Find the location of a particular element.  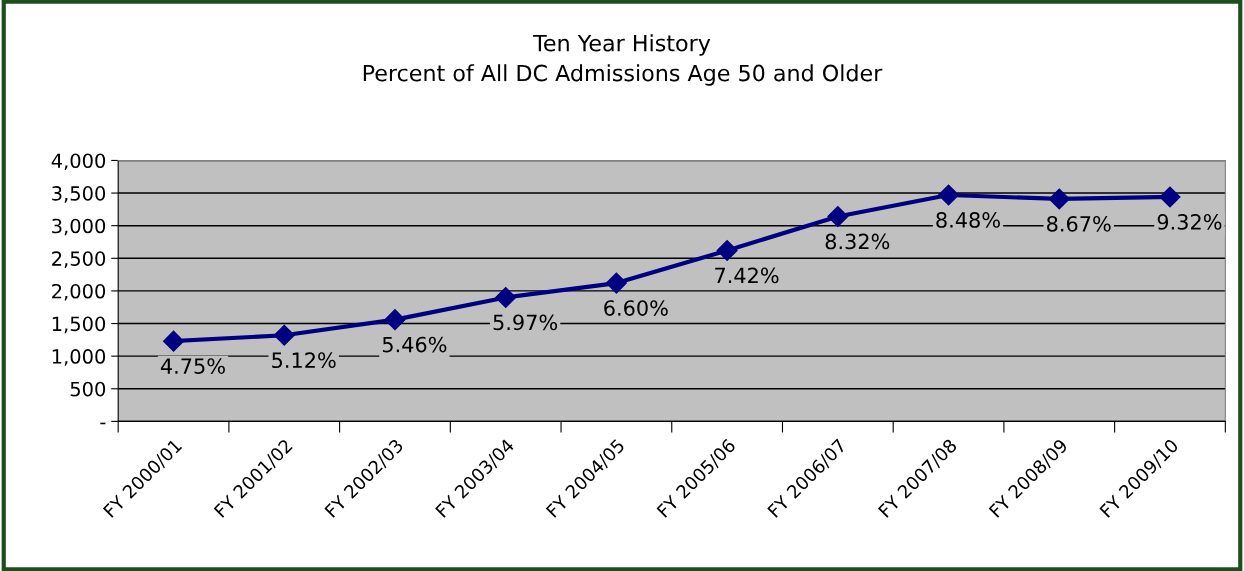

y-tick-label: 4,000 is located at coordinates (78, 162).